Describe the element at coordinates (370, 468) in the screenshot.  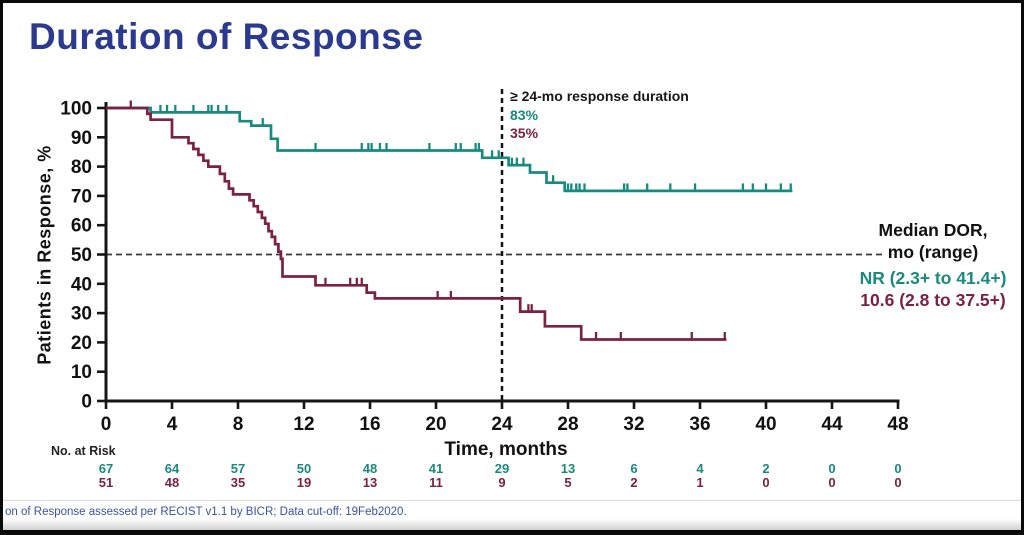
I see `teal-at-risk-value: 48` at that location.